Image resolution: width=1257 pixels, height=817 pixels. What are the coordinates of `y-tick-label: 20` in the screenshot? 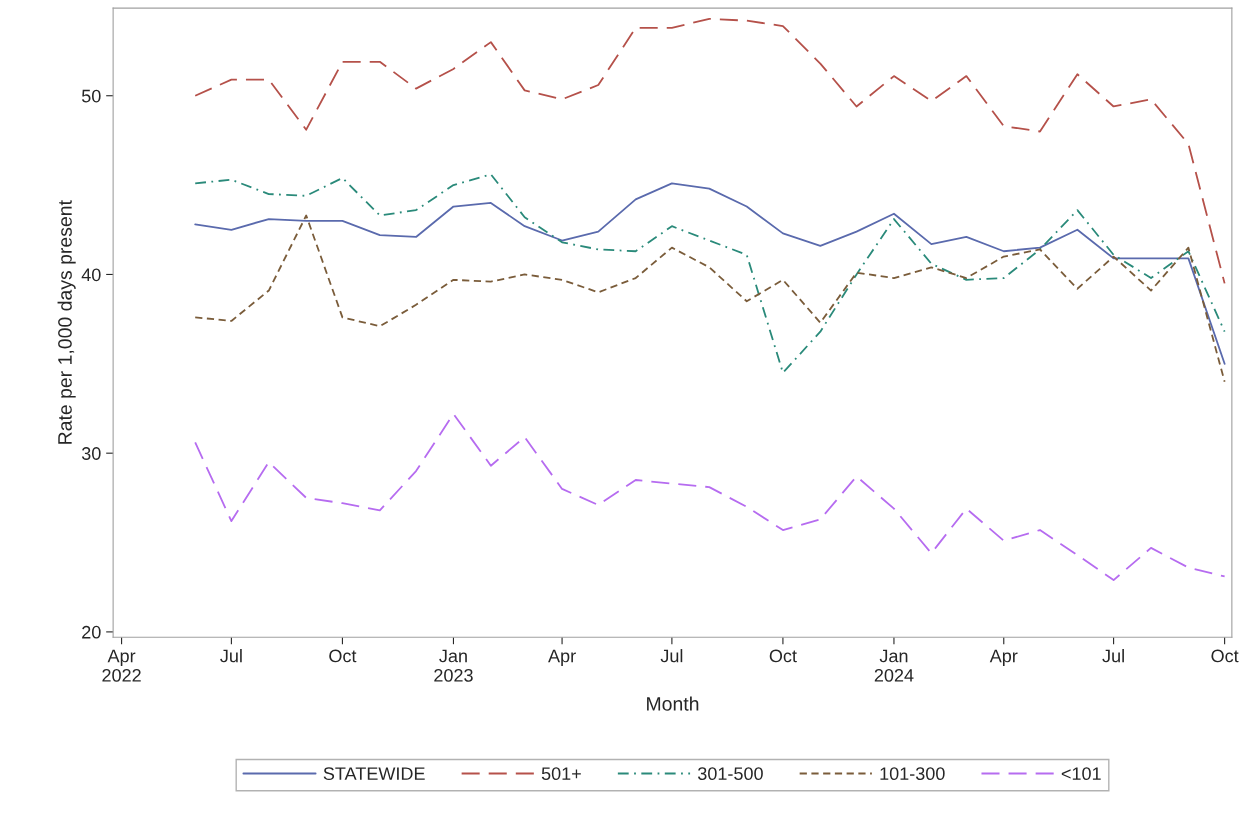 It's located at (91, 632).